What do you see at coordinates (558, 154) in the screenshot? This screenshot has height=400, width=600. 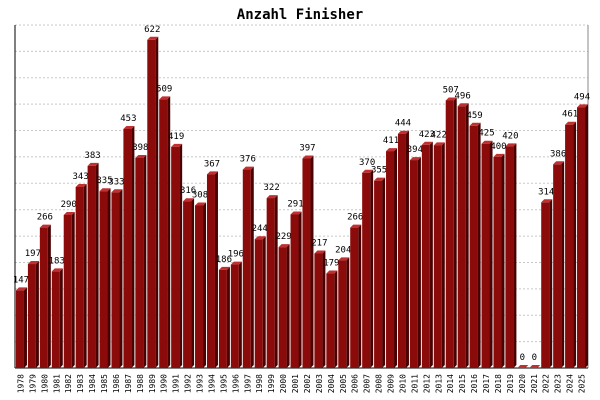 I see `value-label: 386` at bounding box center [558, 154].